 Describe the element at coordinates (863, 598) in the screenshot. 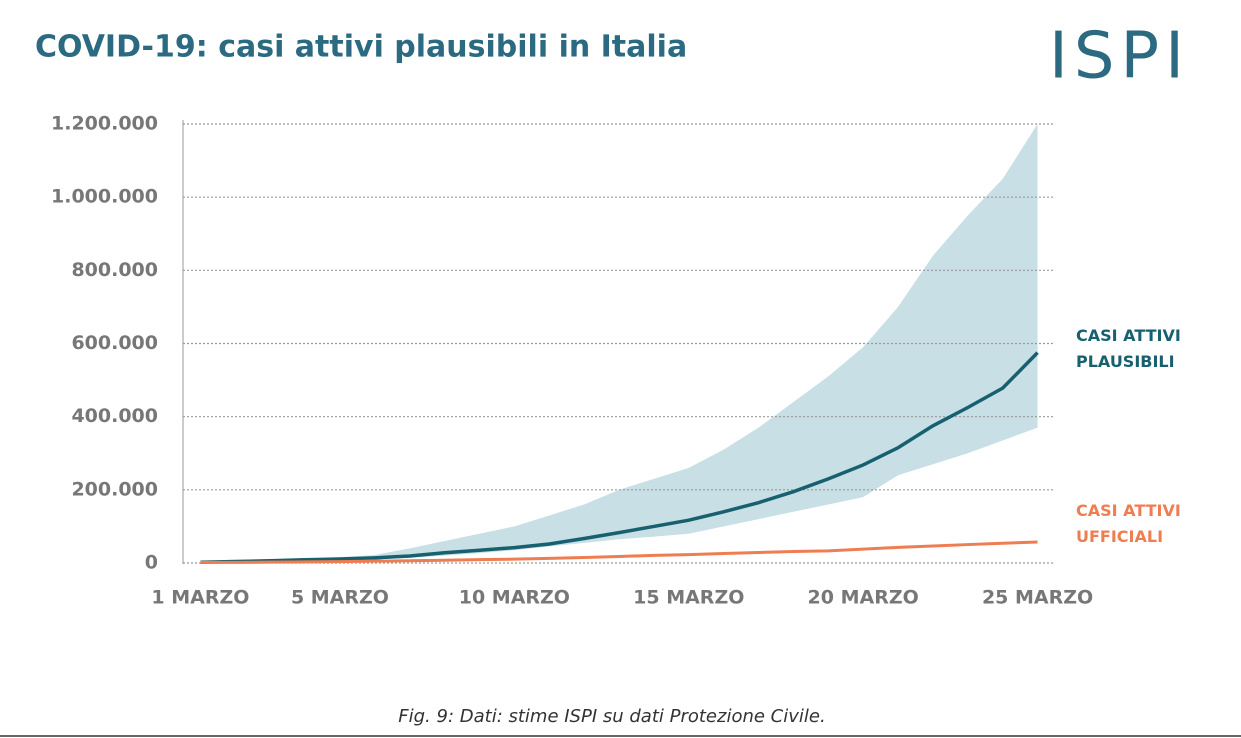

I see `x-tick-label: 20 MARZO` at that location.